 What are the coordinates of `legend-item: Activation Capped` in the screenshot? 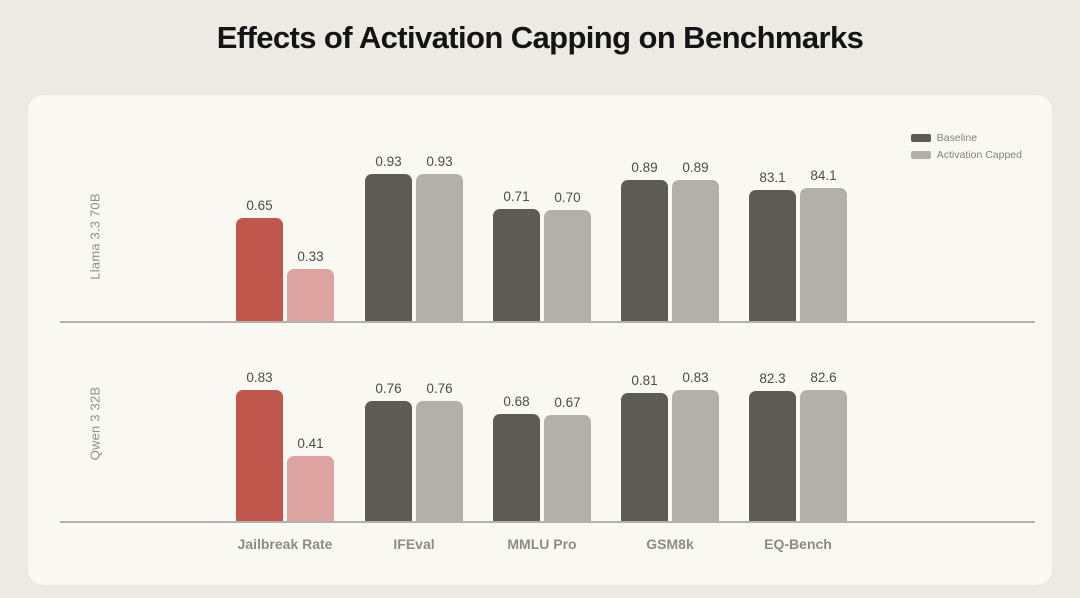 It's located at (966, 155).